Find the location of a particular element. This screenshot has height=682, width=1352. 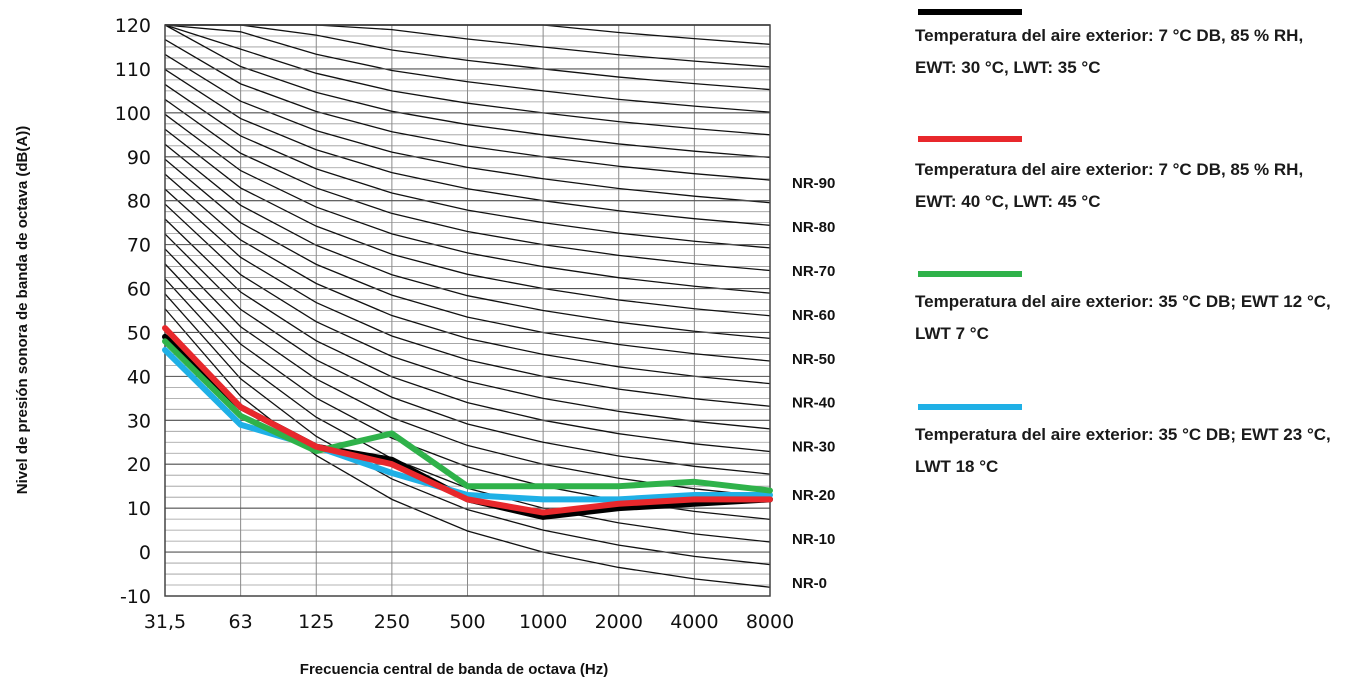

x-tick-label: 1000 is located at coordinates (543, 622).